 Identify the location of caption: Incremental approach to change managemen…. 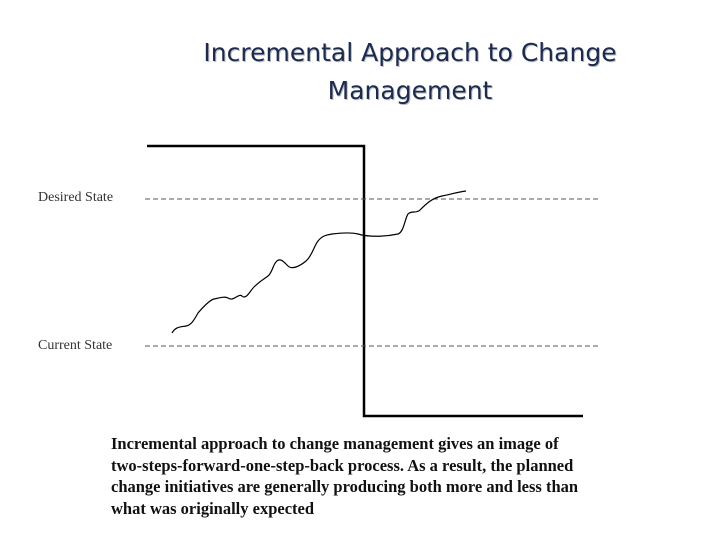
(398, 476).